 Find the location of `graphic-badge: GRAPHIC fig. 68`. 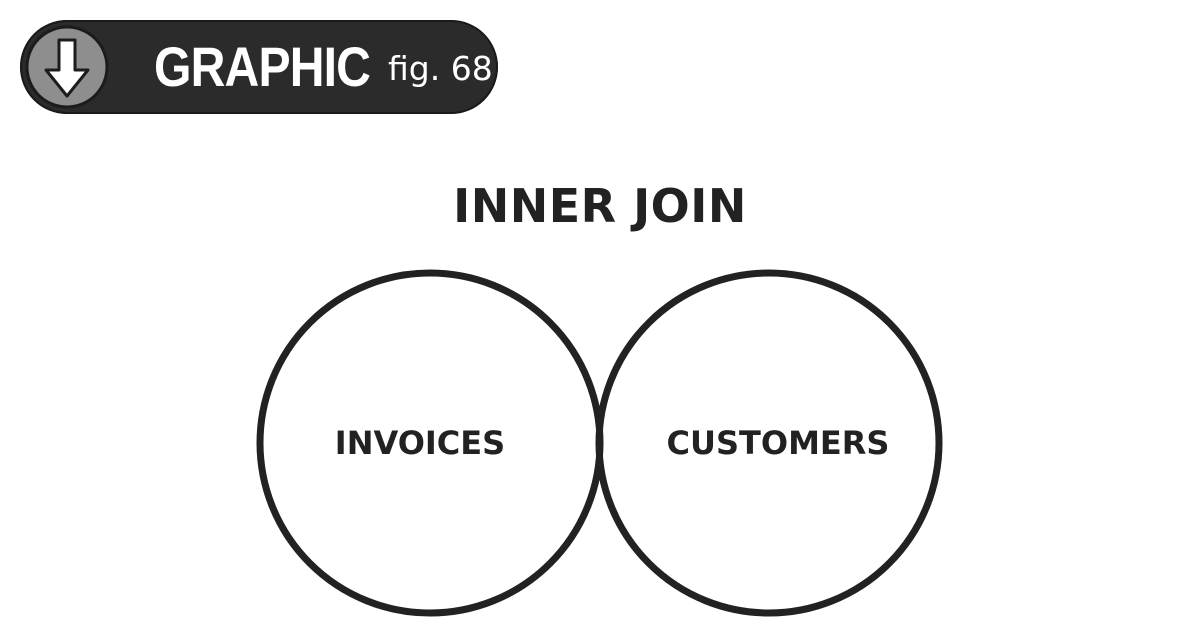

graphic-badge: GRAPHIC fig. 68 is located at coordinates (259, 67).